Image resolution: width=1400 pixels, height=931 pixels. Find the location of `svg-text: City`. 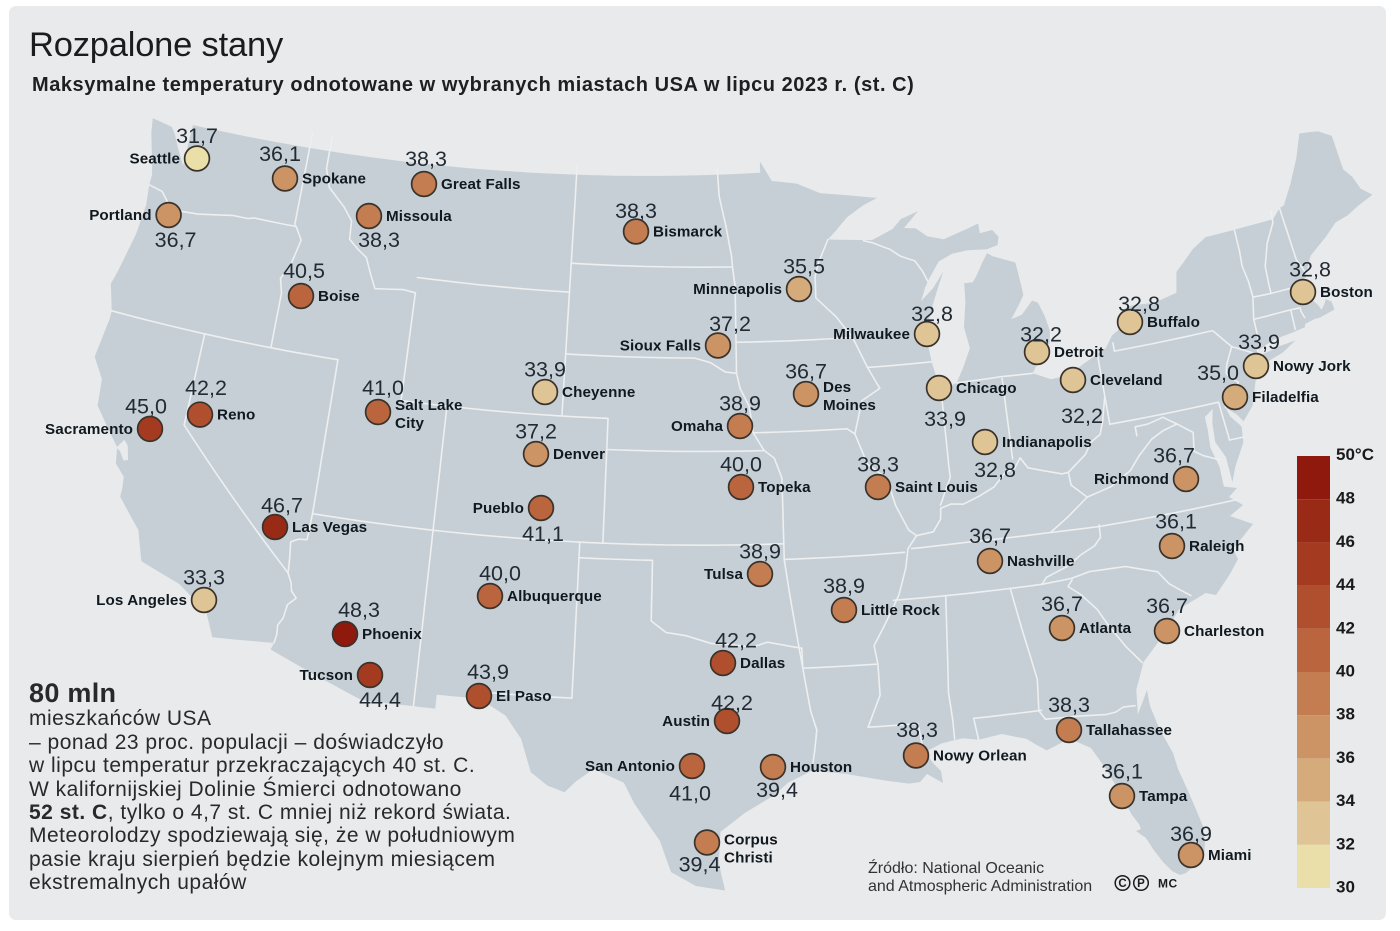

svg-text: City is located at coordinates (410, 423).